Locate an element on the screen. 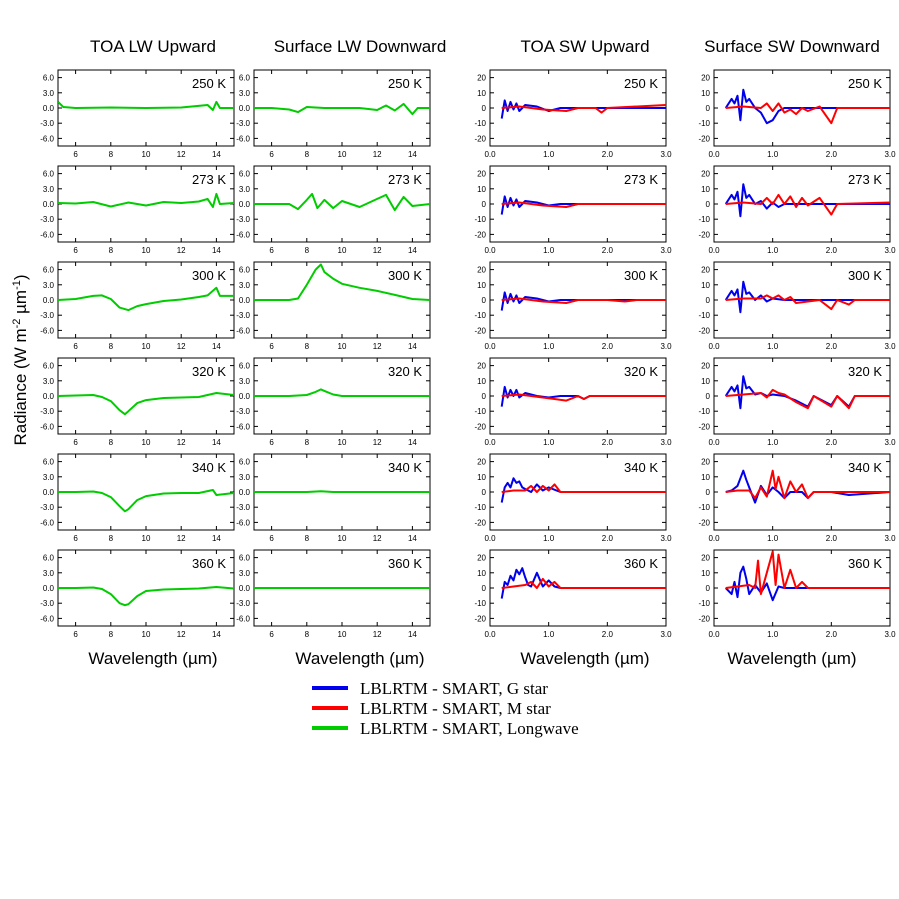  temperature-label: 360 K is located at coordinates (405, 563).